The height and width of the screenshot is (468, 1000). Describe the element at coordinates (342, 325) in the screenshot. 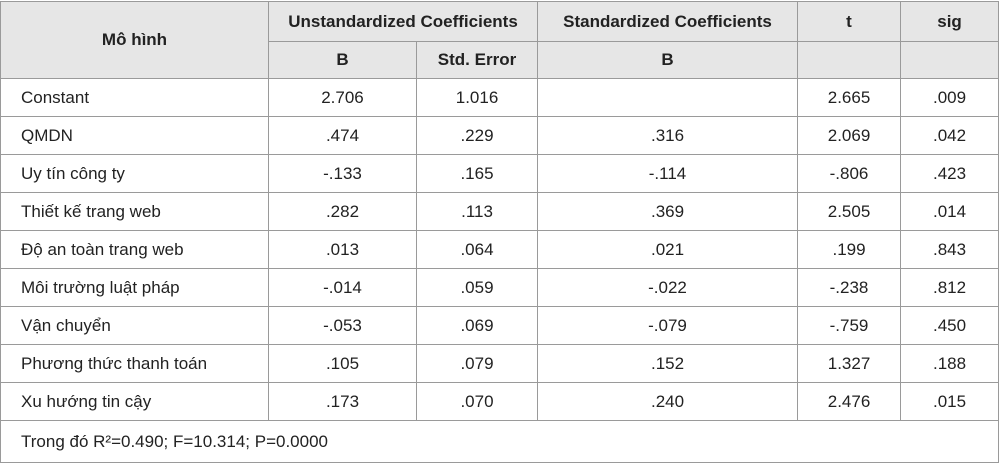

I see `value-cell: -.053` at that location.